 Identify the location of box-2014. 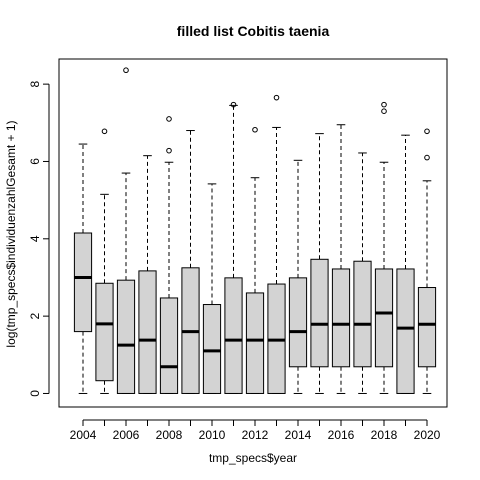
(298, 276).